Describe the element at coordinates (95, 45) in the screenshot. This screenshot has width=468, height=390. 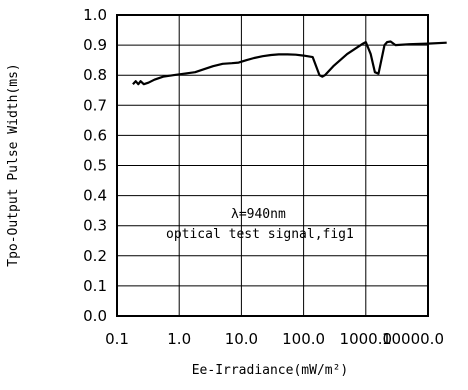
I see `y-tick-label: 0.9` at that location.